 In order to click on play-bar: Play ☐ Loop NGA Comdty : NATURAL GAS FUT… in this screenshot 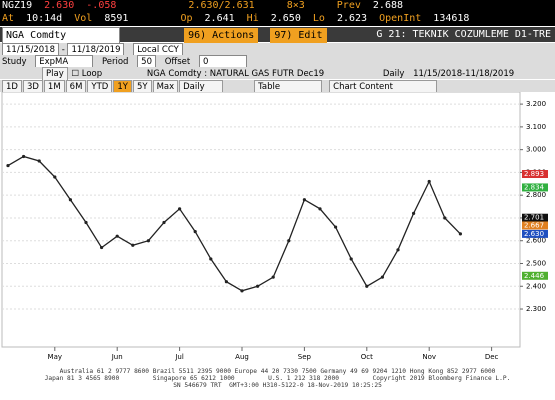, I will do `click(277, 74)`.